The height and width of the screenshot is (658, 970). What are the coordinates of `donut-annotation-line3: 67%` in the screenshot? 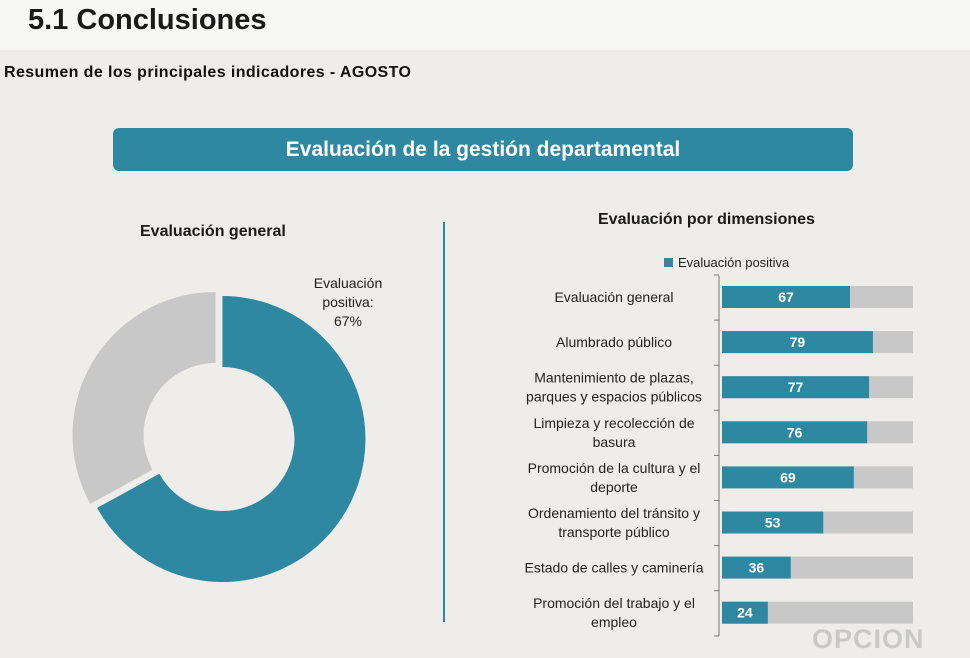 It's located at (348, 321).